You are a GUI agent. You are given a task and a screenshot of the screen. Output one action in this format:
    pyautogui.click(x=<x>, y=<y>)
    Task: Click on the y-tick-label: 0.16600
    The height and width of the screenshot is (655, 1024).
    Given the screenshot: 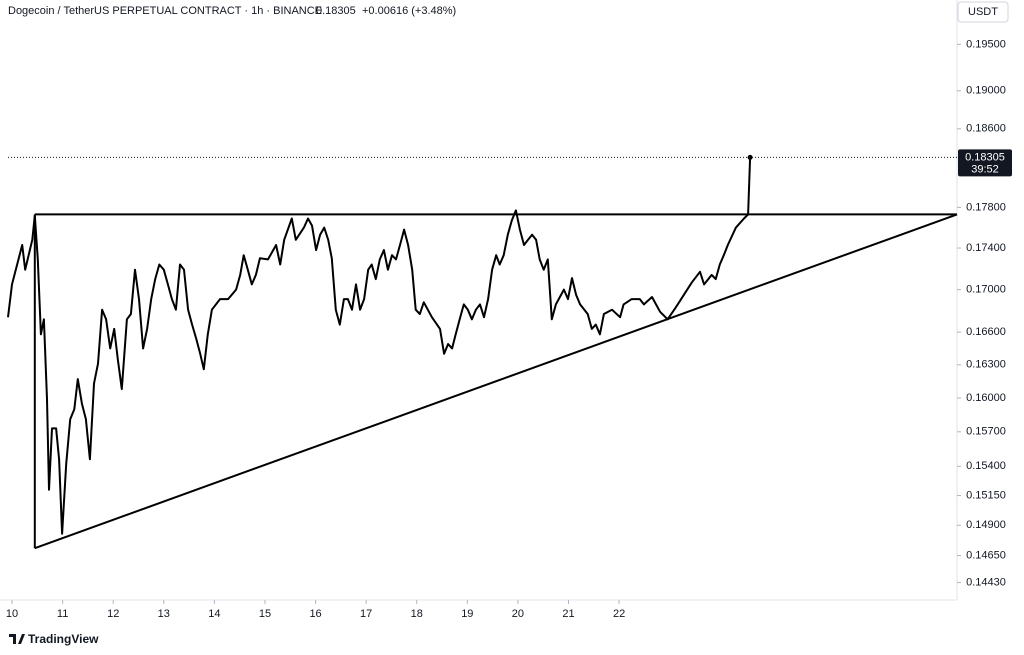 What is the action you would take?
    pyautogui.click(x=986, y=332)
    